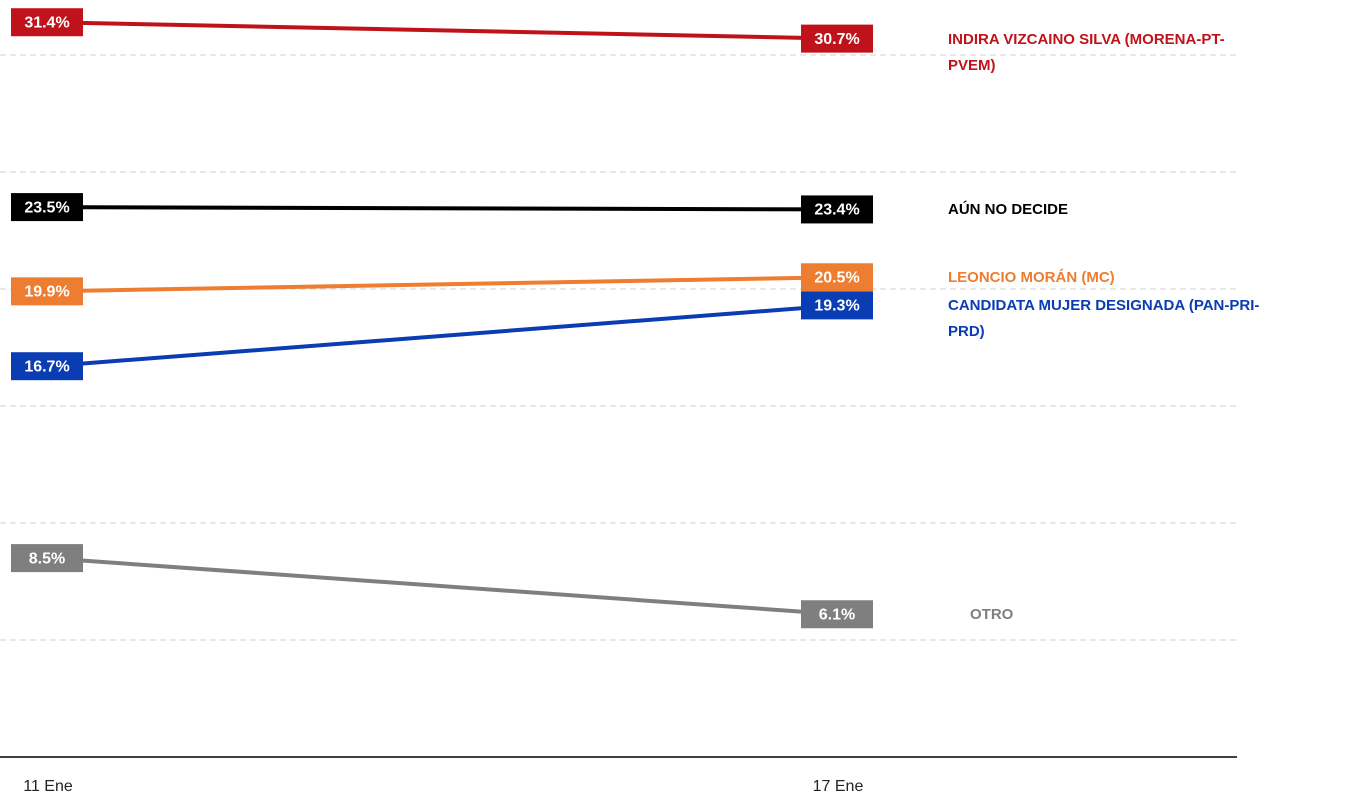 The height and width of the screenshot is (796, 1349). I want to click on data-label-text: 23.5%, so click(46, 207).